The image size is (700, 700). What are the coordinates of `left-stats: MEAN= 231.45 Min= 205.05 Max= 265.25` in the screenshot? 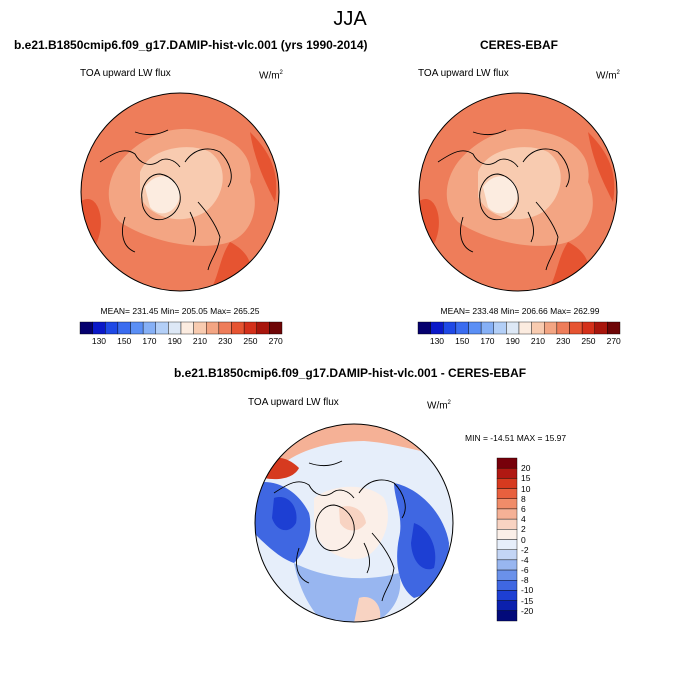 It's located at (180, 311).